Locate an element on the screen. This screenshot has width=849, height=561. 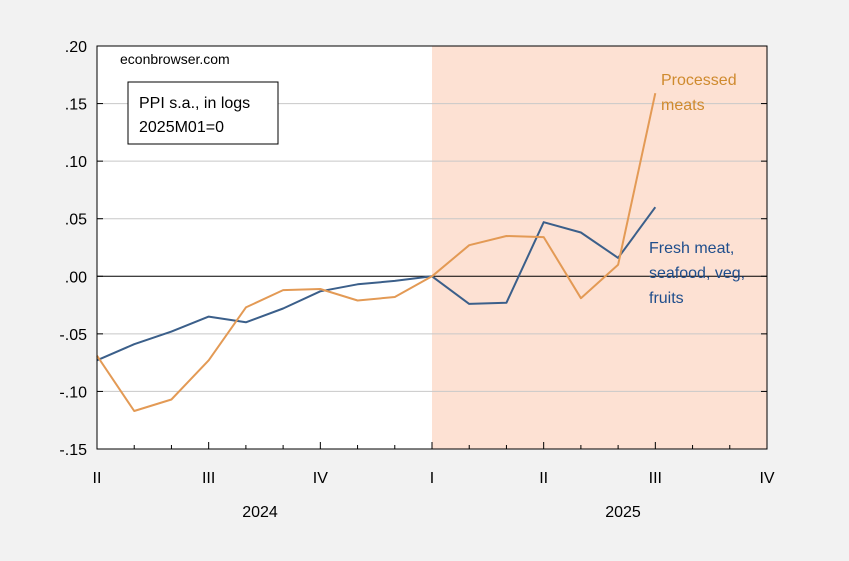
fresh-label-line1: Fresh meat, is located at coordinates (691, 248).